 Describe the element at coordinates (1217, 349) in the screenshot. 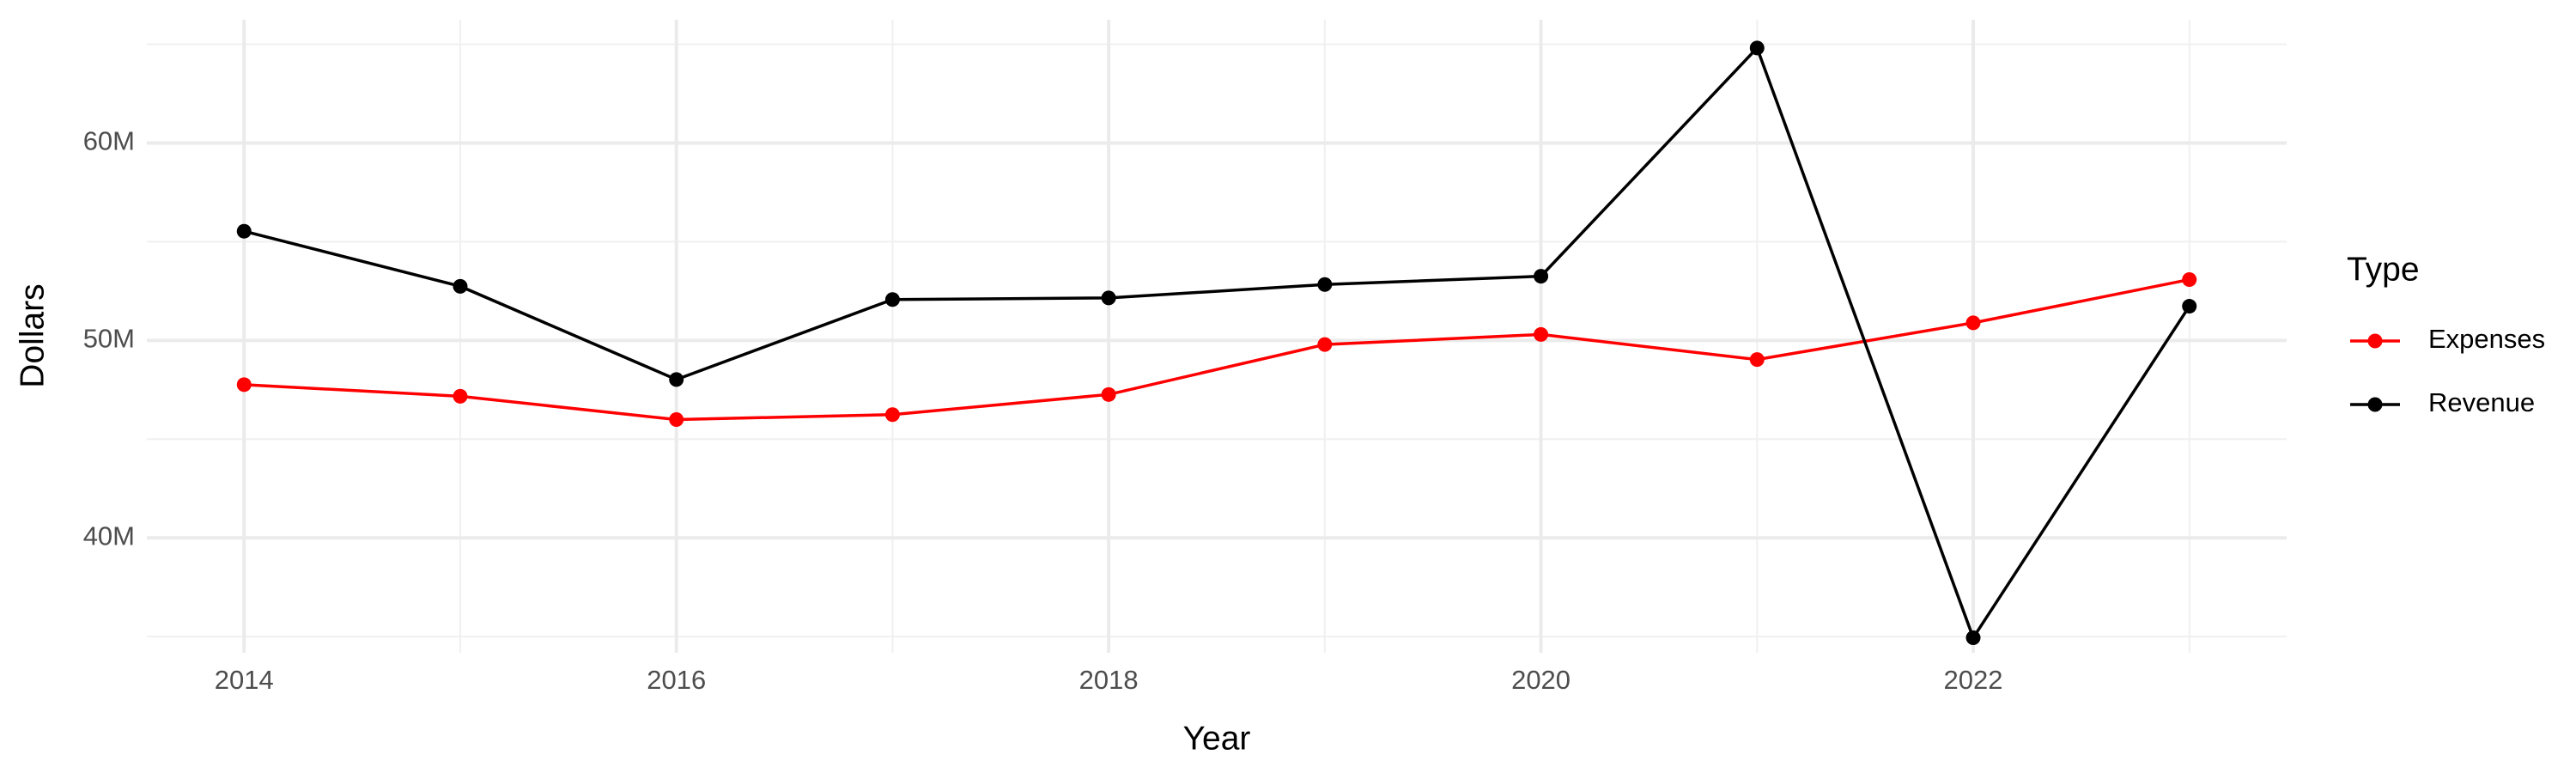

I see `series-line` at that location.